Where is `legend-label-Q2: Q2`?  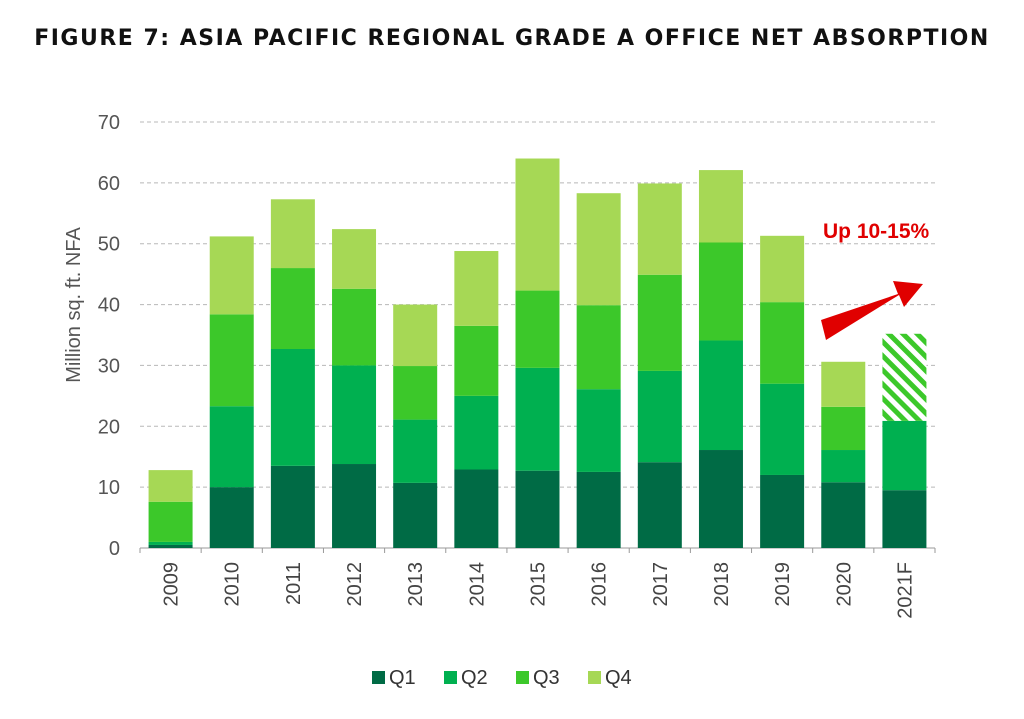 legend-label-Q2: Q2 is located at coordinates (474, 678).